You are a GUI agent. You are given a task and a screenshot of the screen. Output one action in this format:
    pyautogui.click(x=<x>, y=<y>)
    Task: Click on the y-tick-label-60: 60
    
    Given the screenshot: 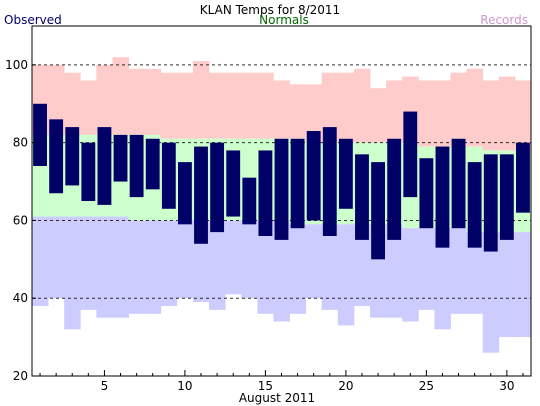 What is the action you would take?
    pyautogui.click(x=20, y=220)
    